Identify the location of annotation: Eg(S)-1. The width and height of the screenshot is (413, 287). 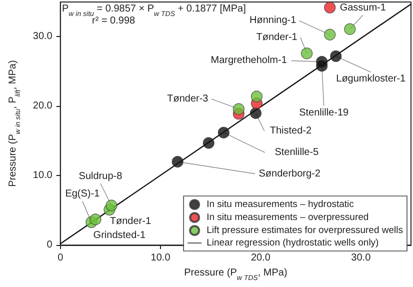
(82, 194).